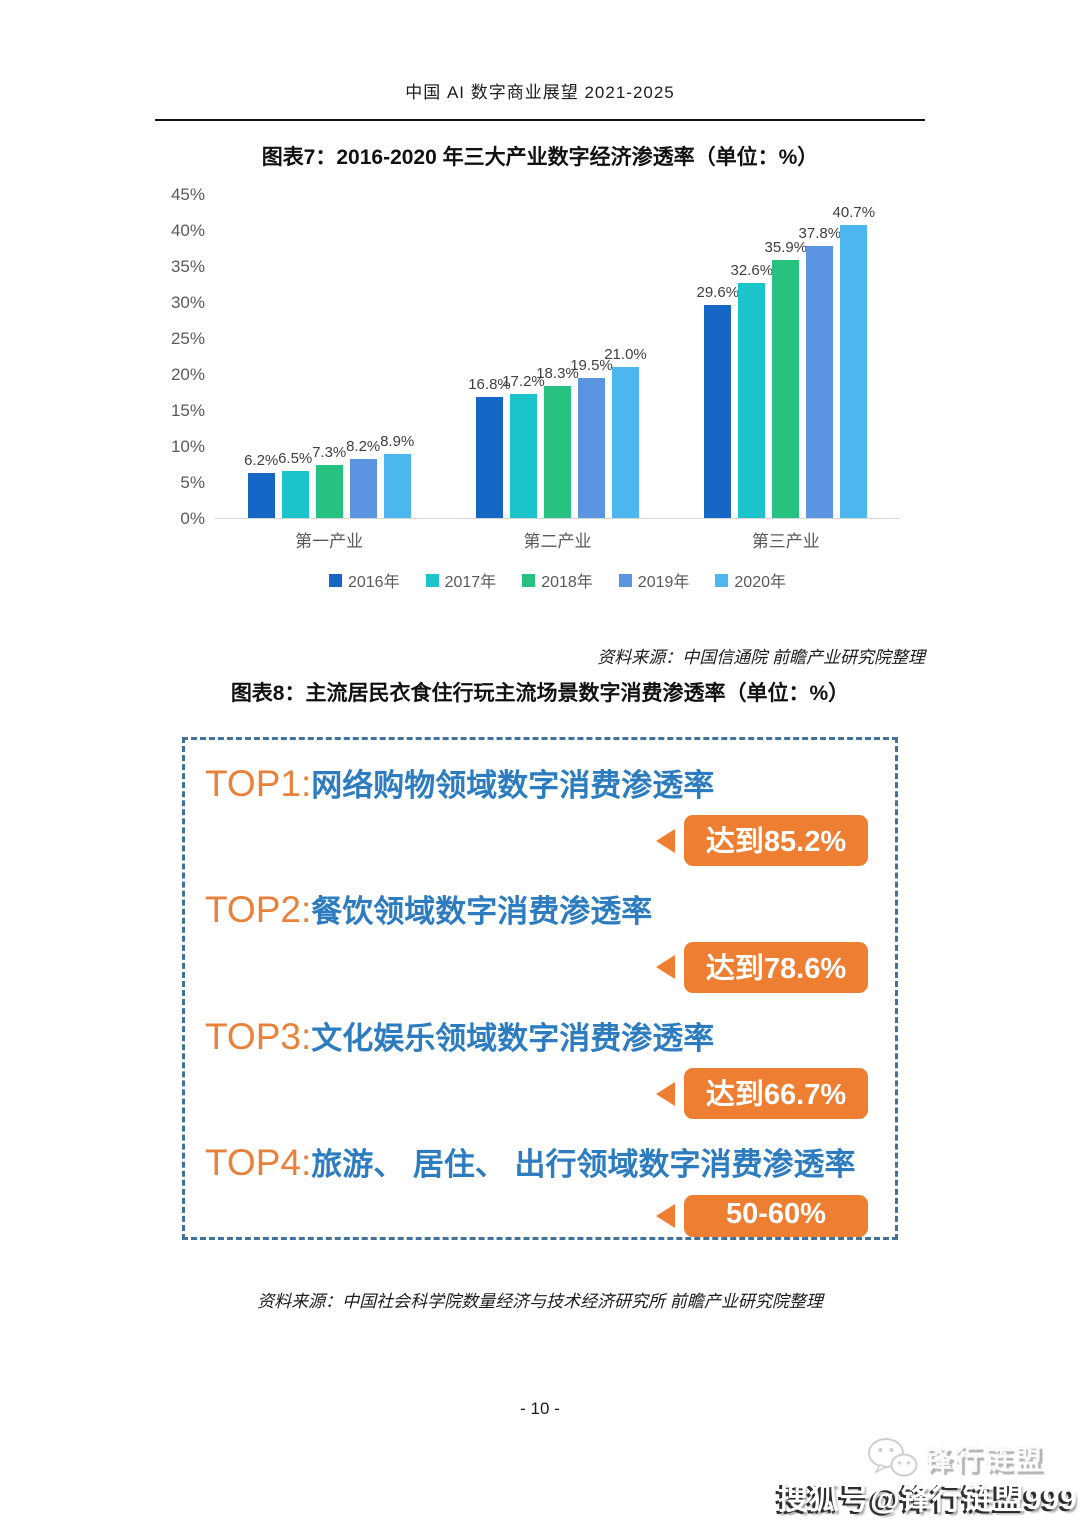  I want to click on bar-group: 6.2% 6.5% 7.3% 8.2% 8.9%, so click(329, 475).